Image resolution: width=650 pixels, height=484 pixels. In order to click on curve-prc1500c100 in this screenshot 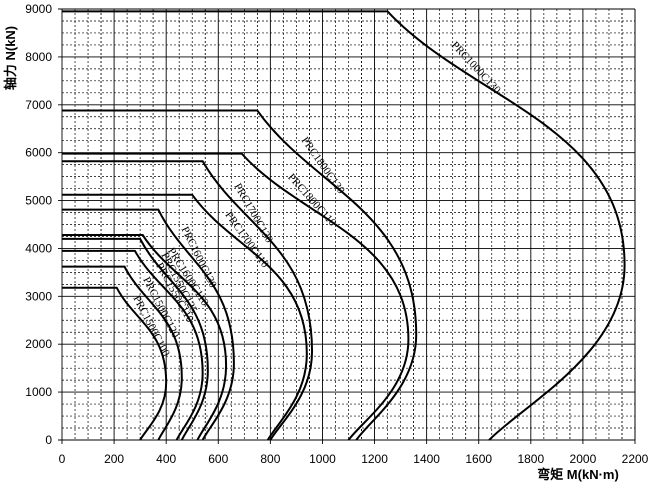, I will do `click(115, 363)`.